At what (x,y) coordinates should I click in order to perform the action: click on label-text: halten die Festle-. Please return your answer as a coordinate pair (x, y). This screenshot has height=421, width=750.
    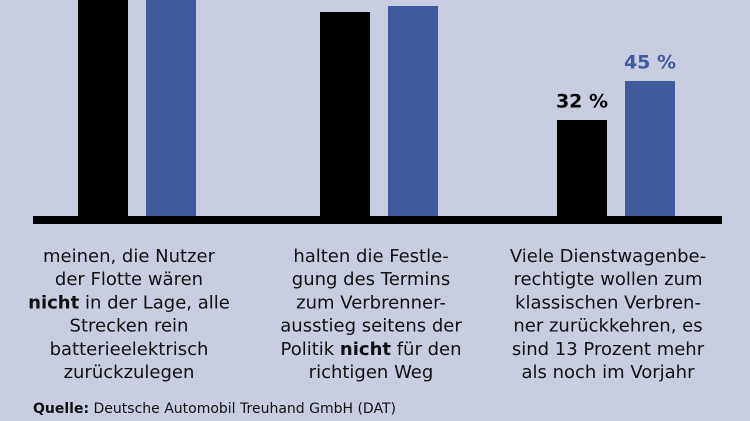
    Looking at the image, I should click on (370, 256).